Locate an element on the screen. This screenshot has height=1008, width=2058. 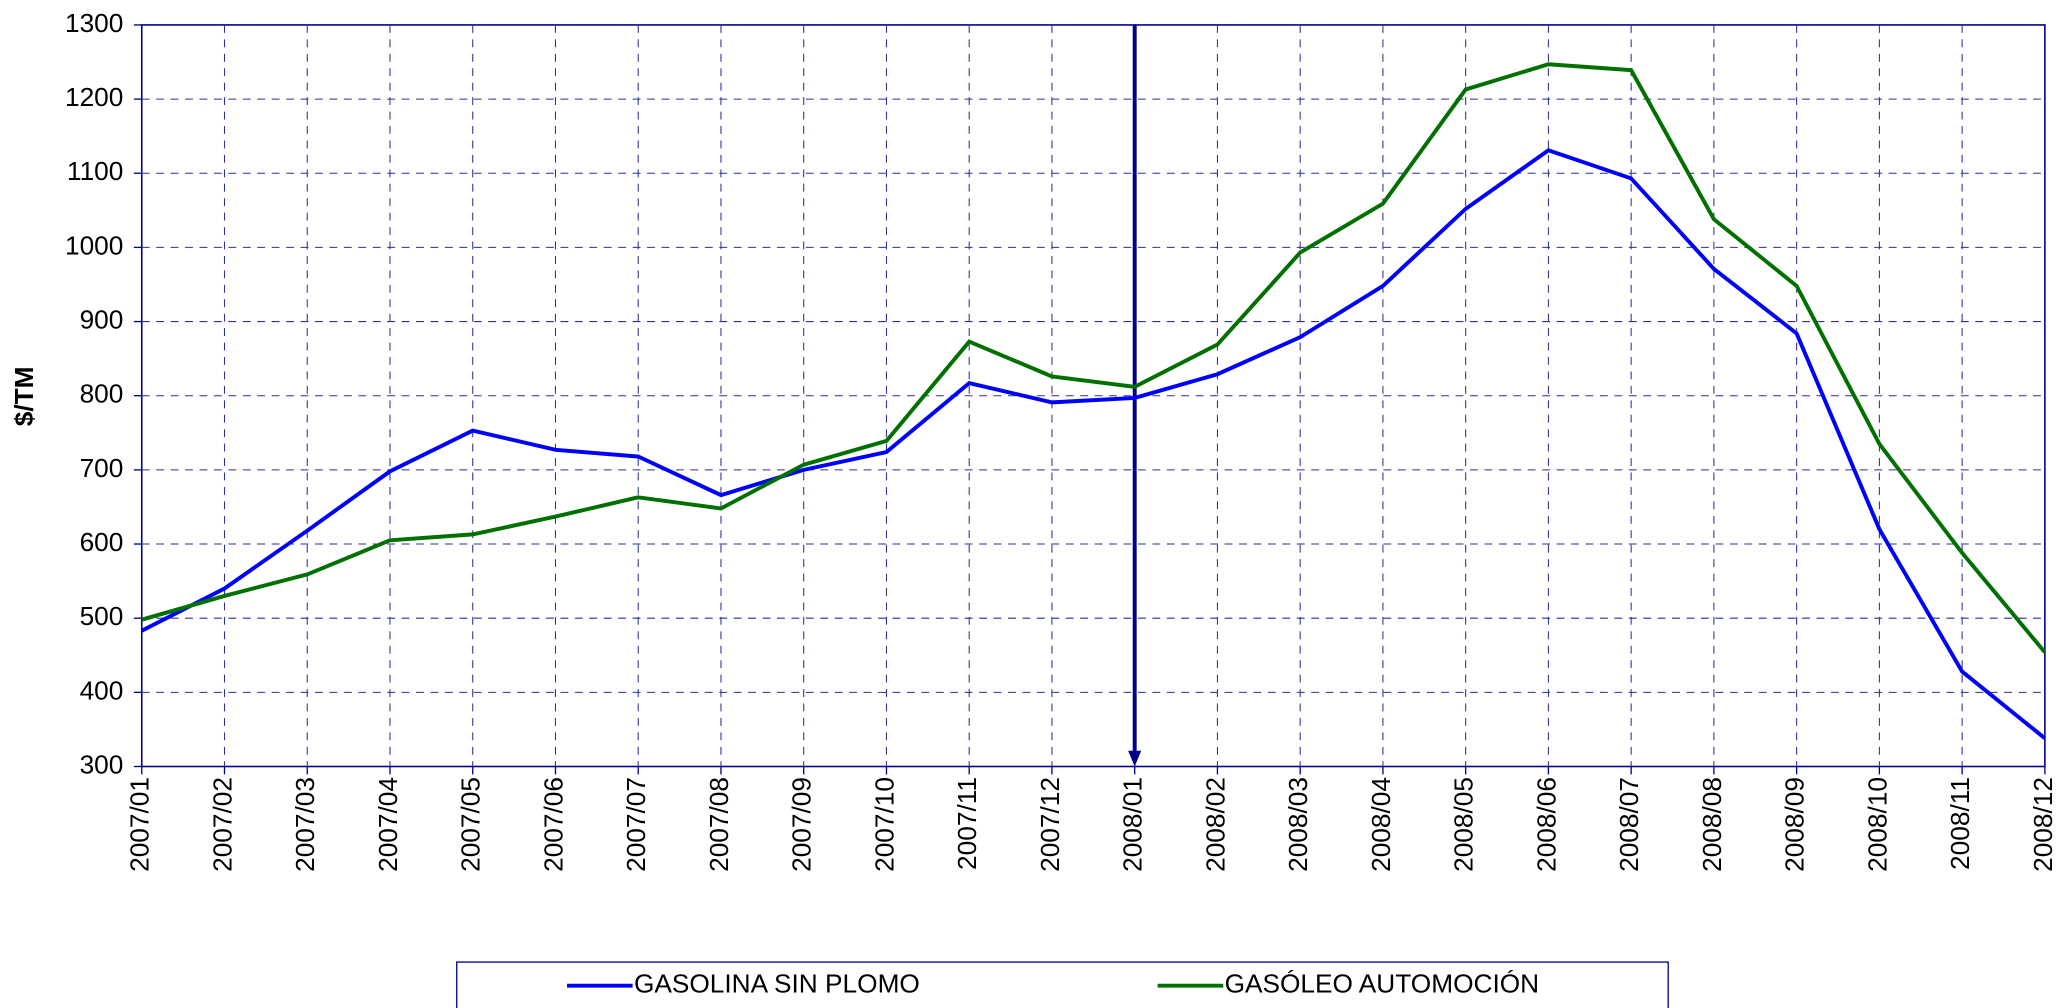
annotation-arrowhead is located at coordinates (1135, 758).